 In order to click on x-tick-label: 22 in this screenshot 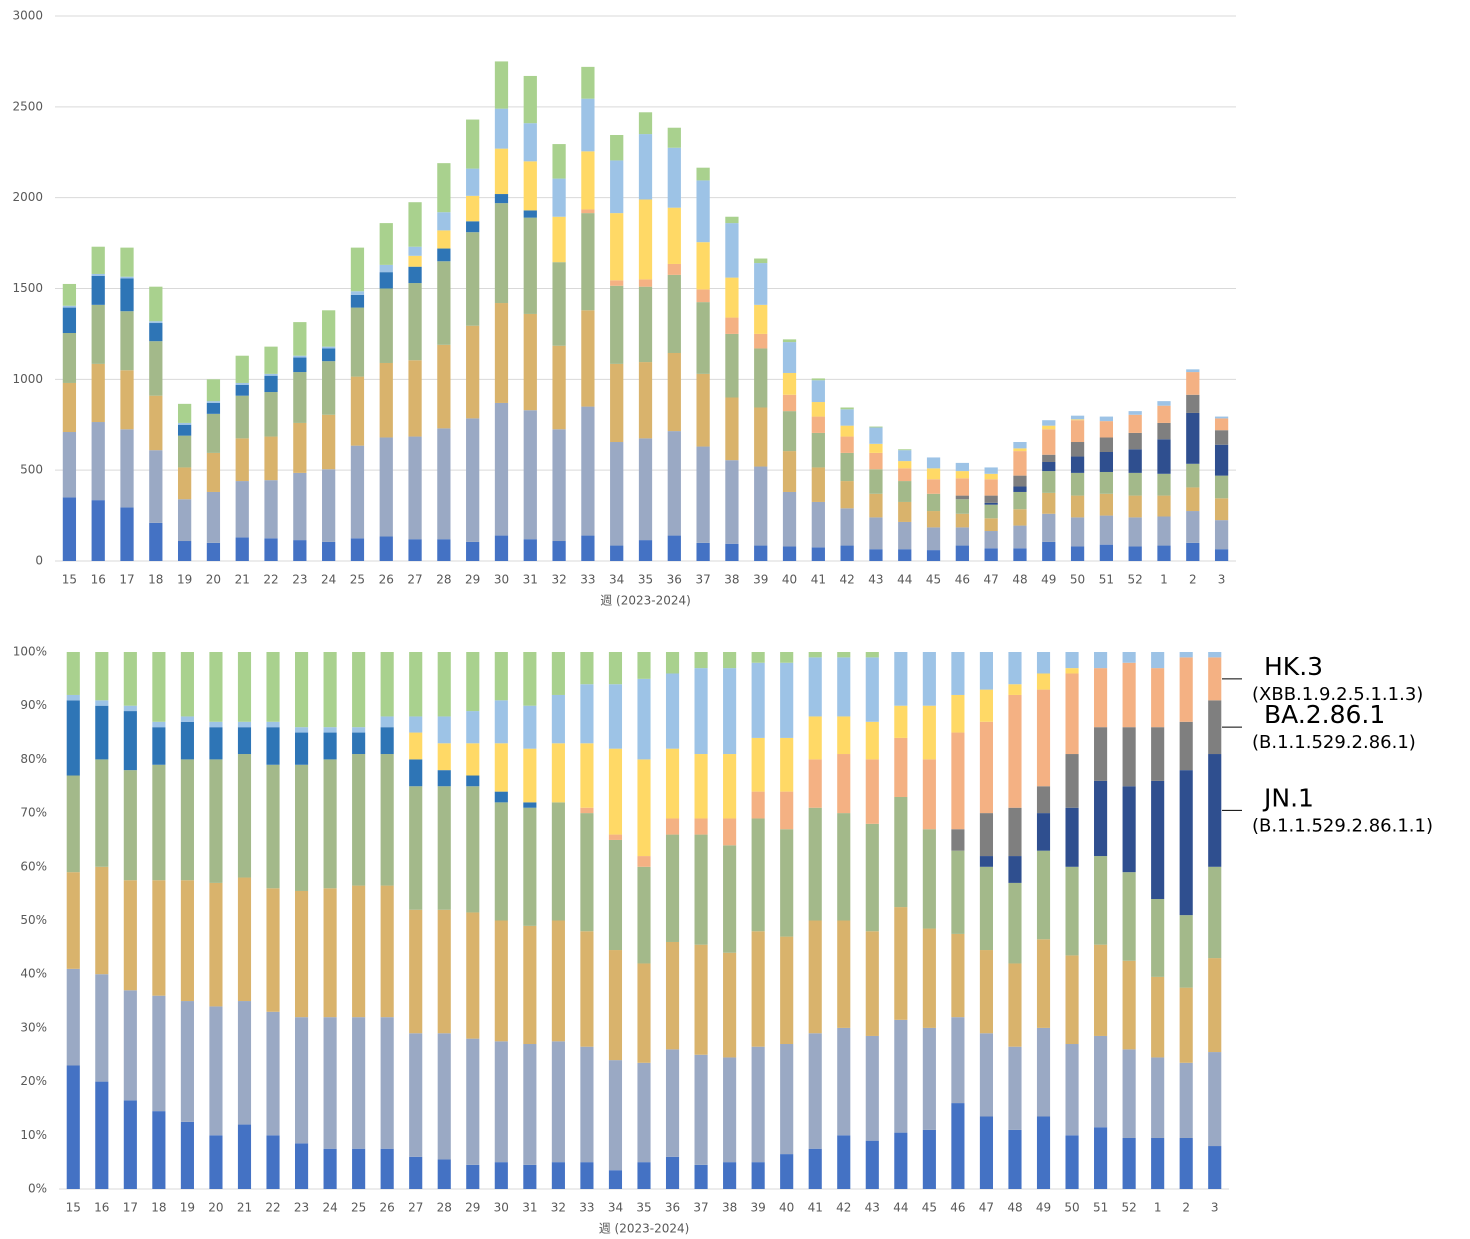, I will do `click(272, 1208)`.